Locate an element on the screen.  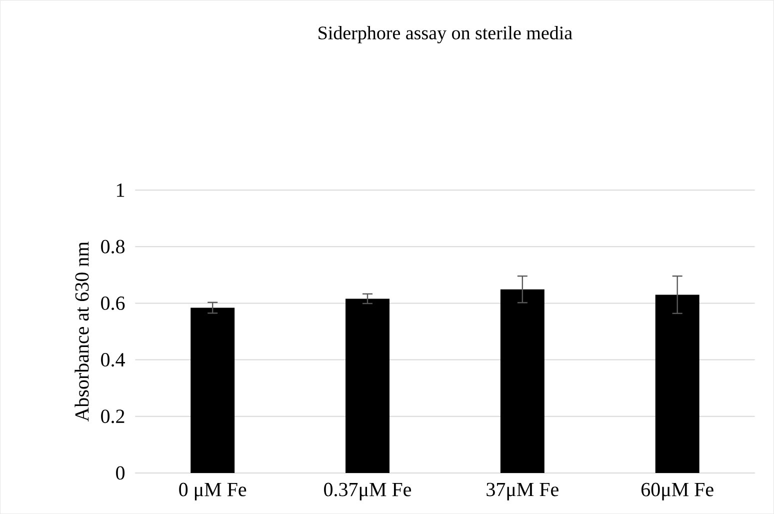
y-tick-label: 0 is located at coordinates (120, 473).